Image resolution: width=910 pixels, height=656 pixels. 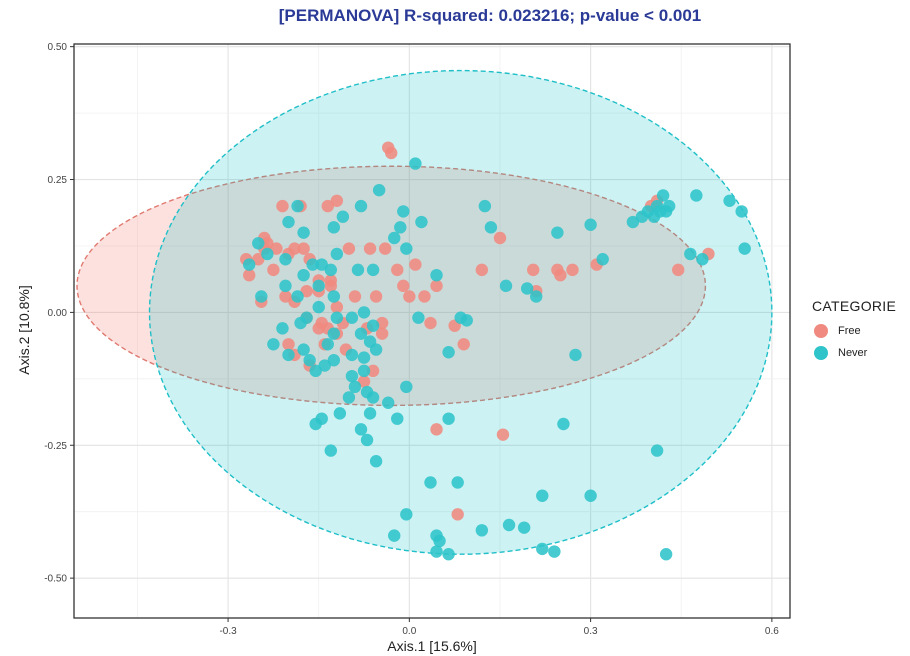 I want to click on x-tick-label: -0.3, so click(x=228, y=631).